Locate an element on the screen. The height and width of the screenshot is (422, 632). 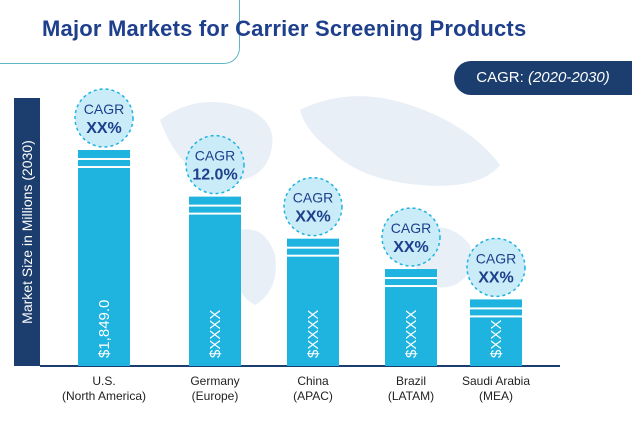
category-sublabel: (APAC) is located at coordinates (313, 396).